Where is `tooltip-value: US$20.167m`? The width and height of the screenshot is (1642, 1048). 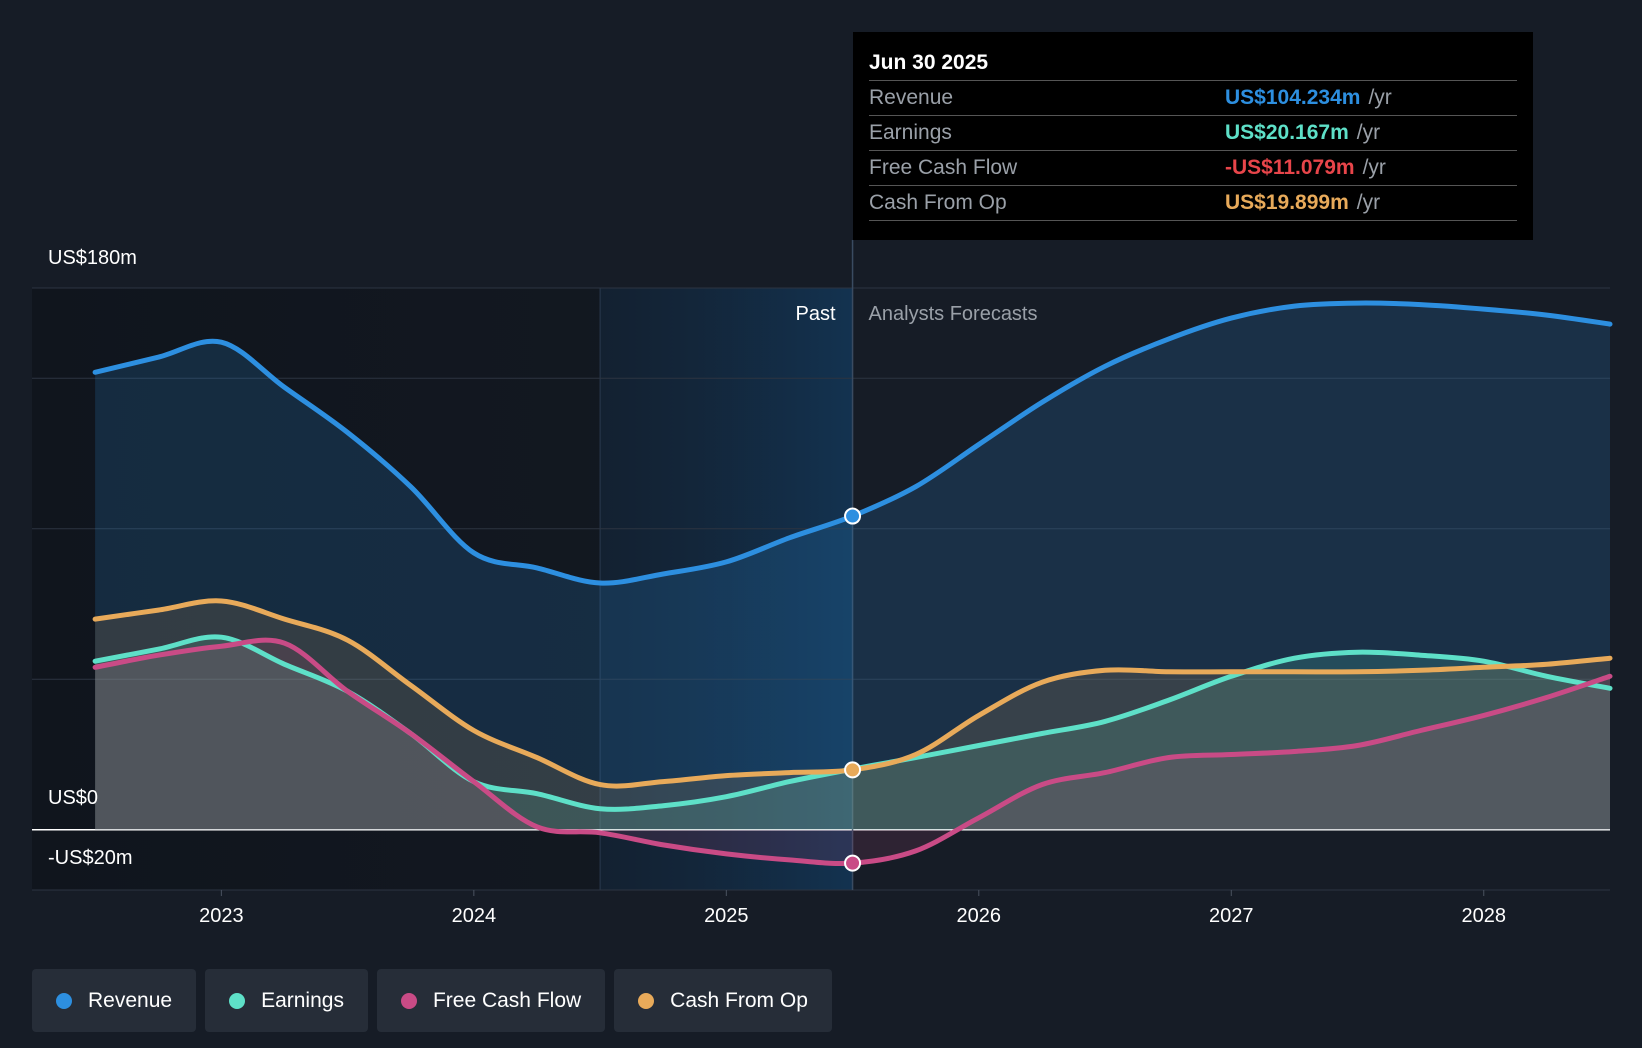
tooltip-value: US$20.167m is located at coordinates (1287, 132).